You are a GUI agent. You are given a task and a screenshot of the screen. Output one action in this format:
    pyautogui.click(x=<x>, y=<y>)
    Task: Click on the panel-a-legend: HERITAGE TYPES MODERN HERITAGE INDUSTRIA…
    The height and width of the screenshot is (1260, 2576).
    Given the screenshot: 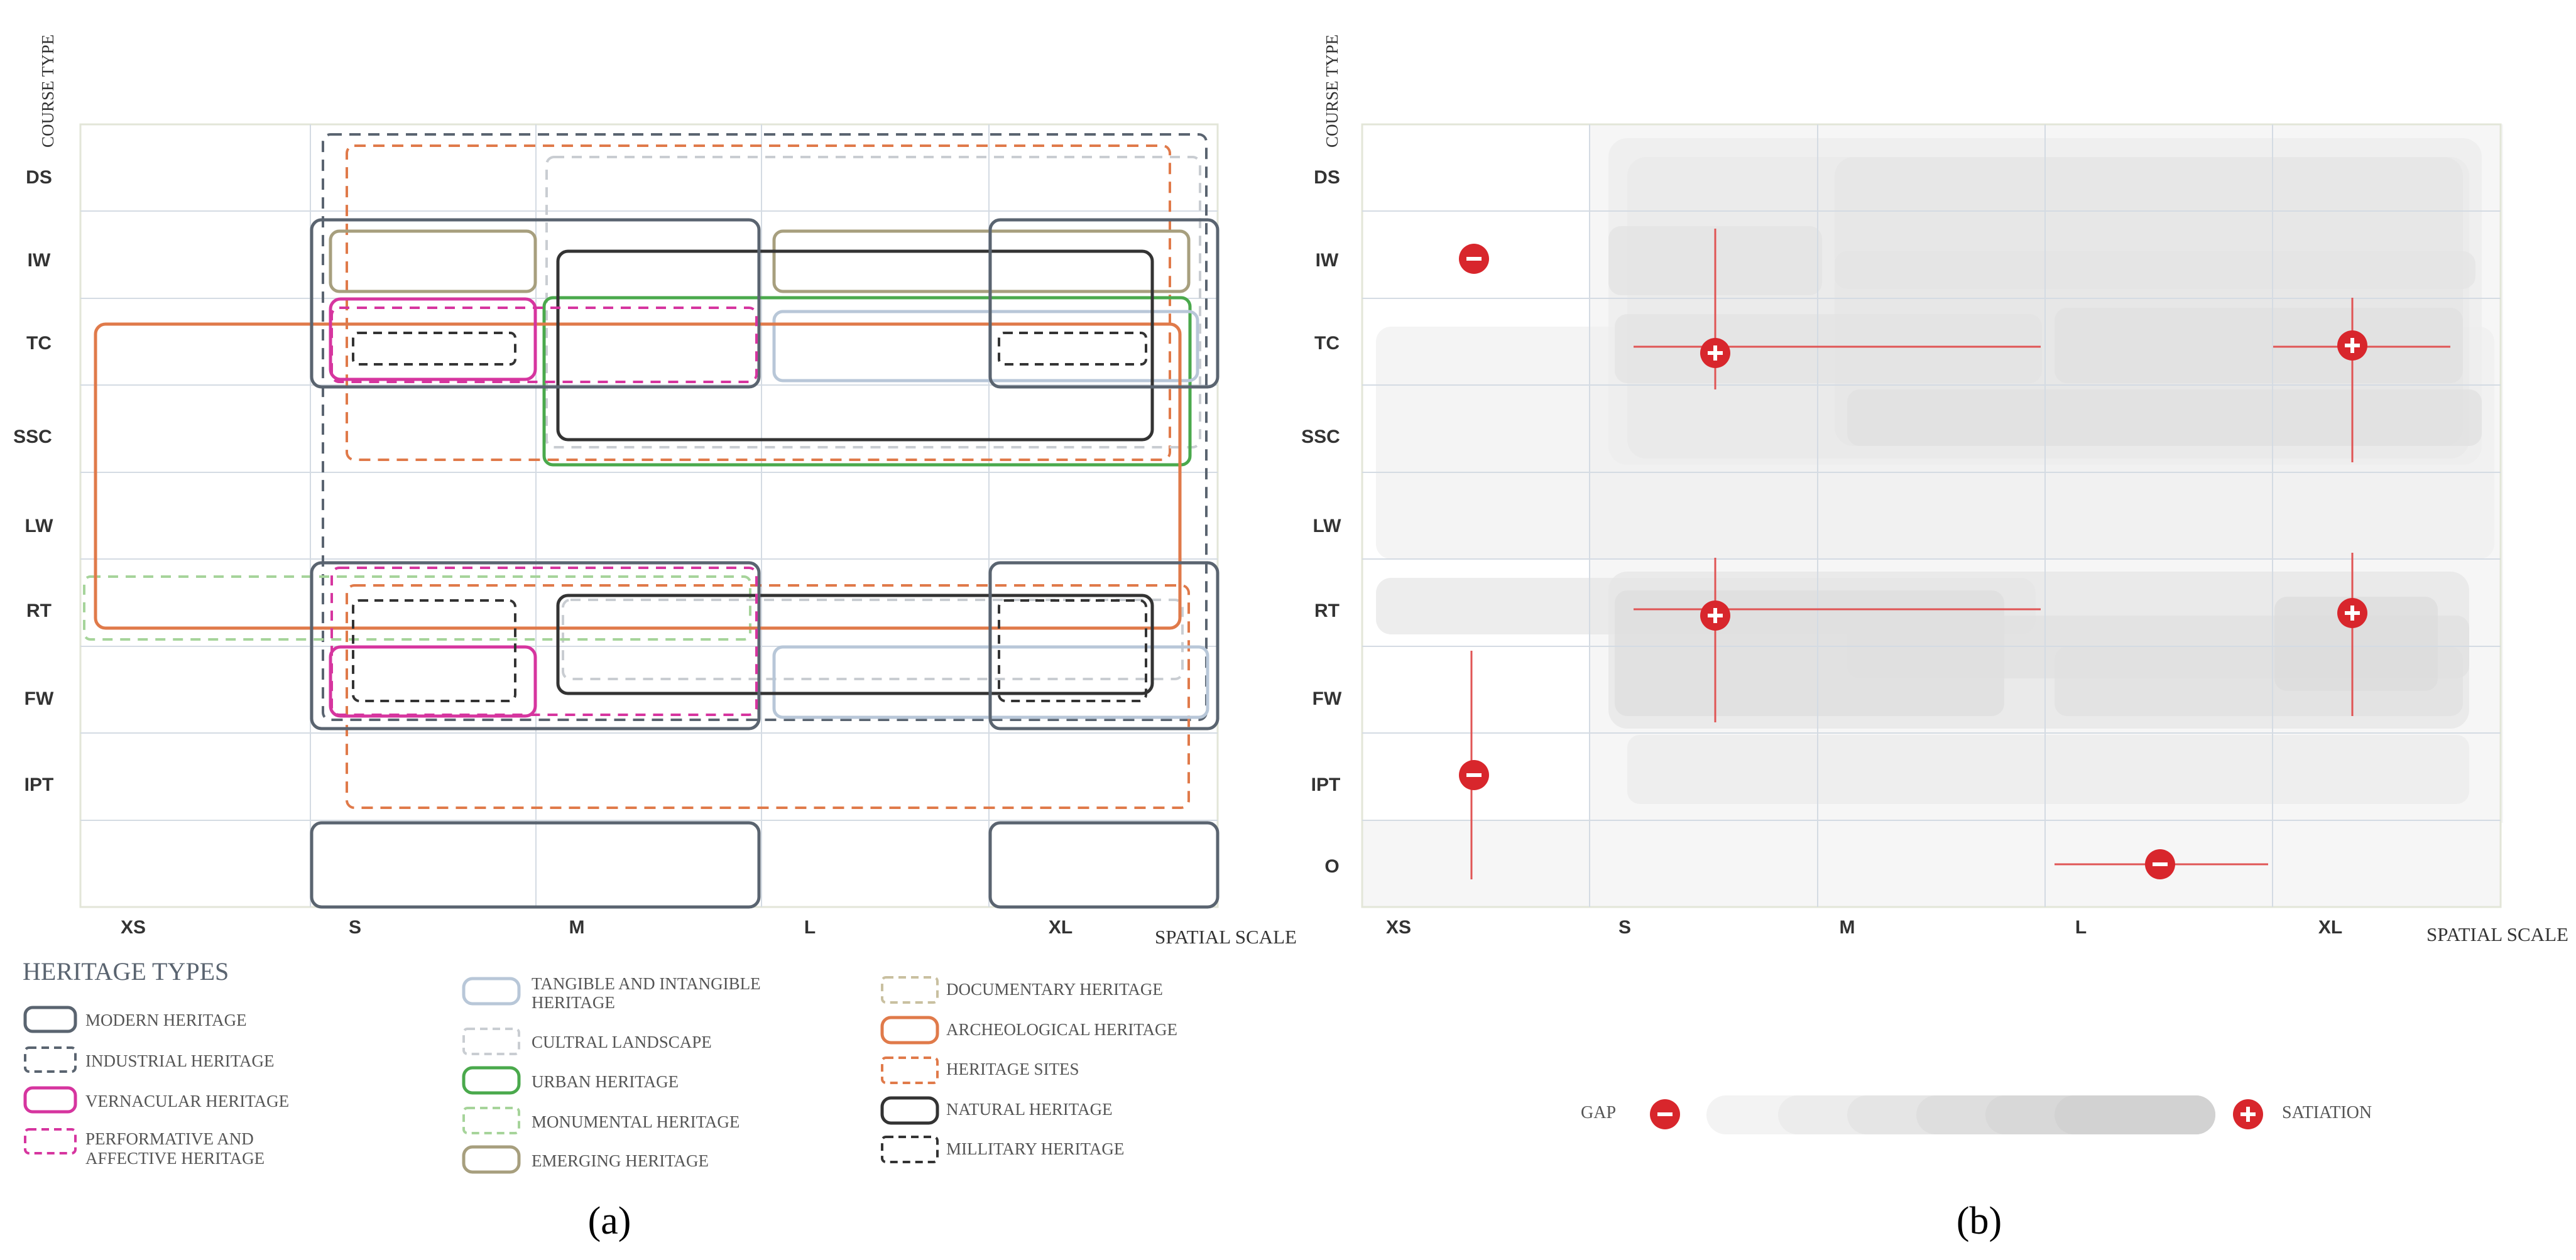 What is the action you would take?
    pyautogui.click(x=600, y=1065)
    